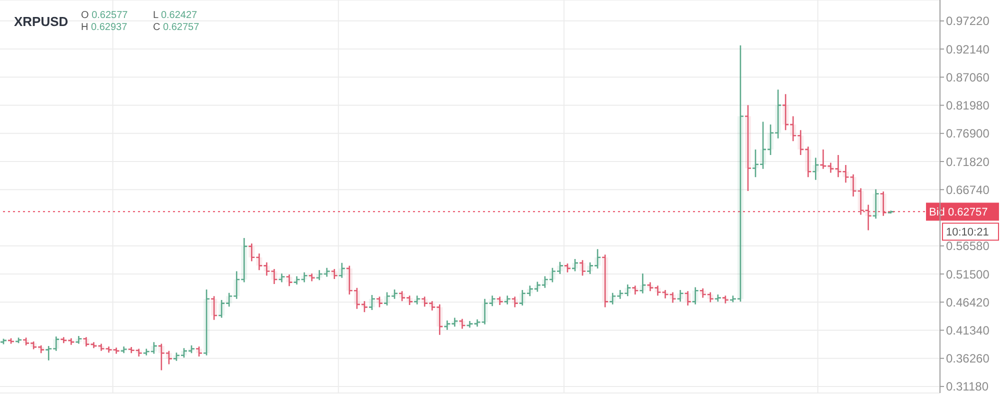 The height and width of the screenshot is (397, 1000). Describe the element at coordinates (968, 359) in the screenshot. I see `y-tick-label: 0.36260` at that location.